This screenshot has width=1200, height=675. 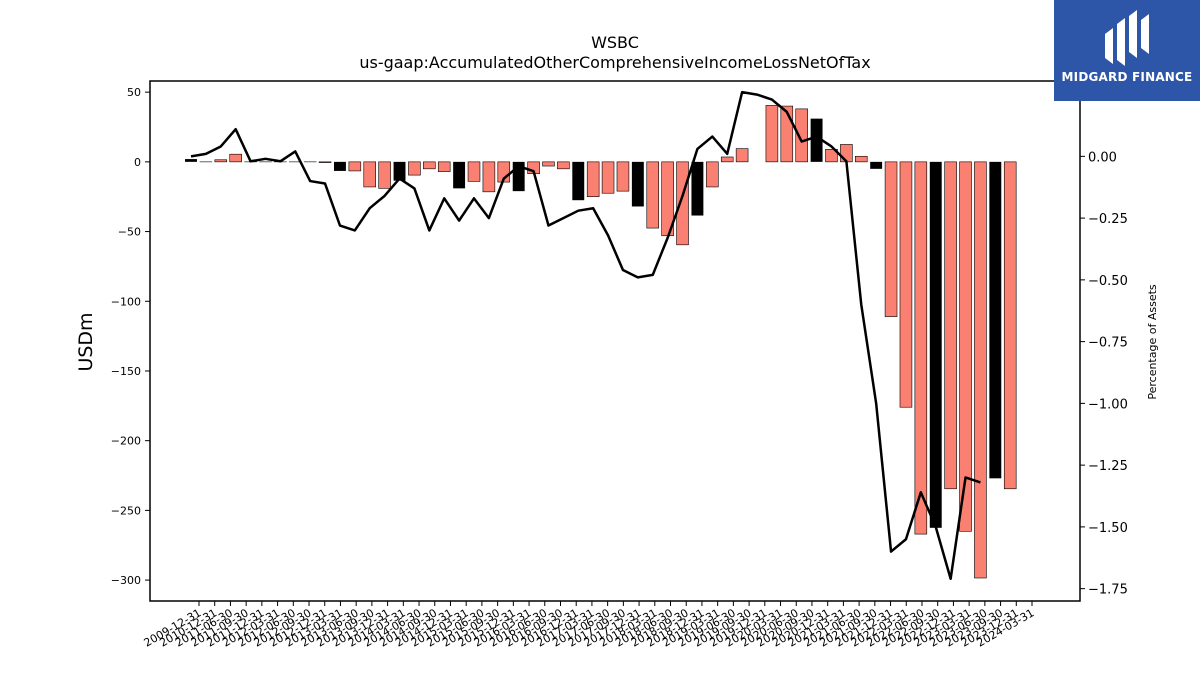 I want to click on y2-tick-label: −1.75, so click(x=1108, y=590).